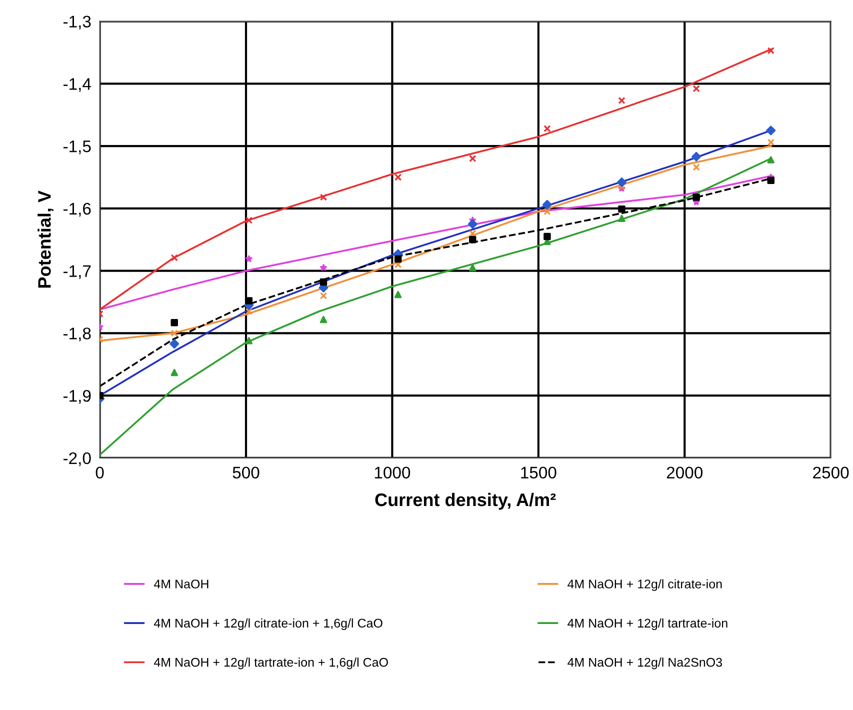  What do you see at coordinates (181, 584) in the screenshot?
I see `legend-label: 4M NaOH` at bounding box center [181, 584].